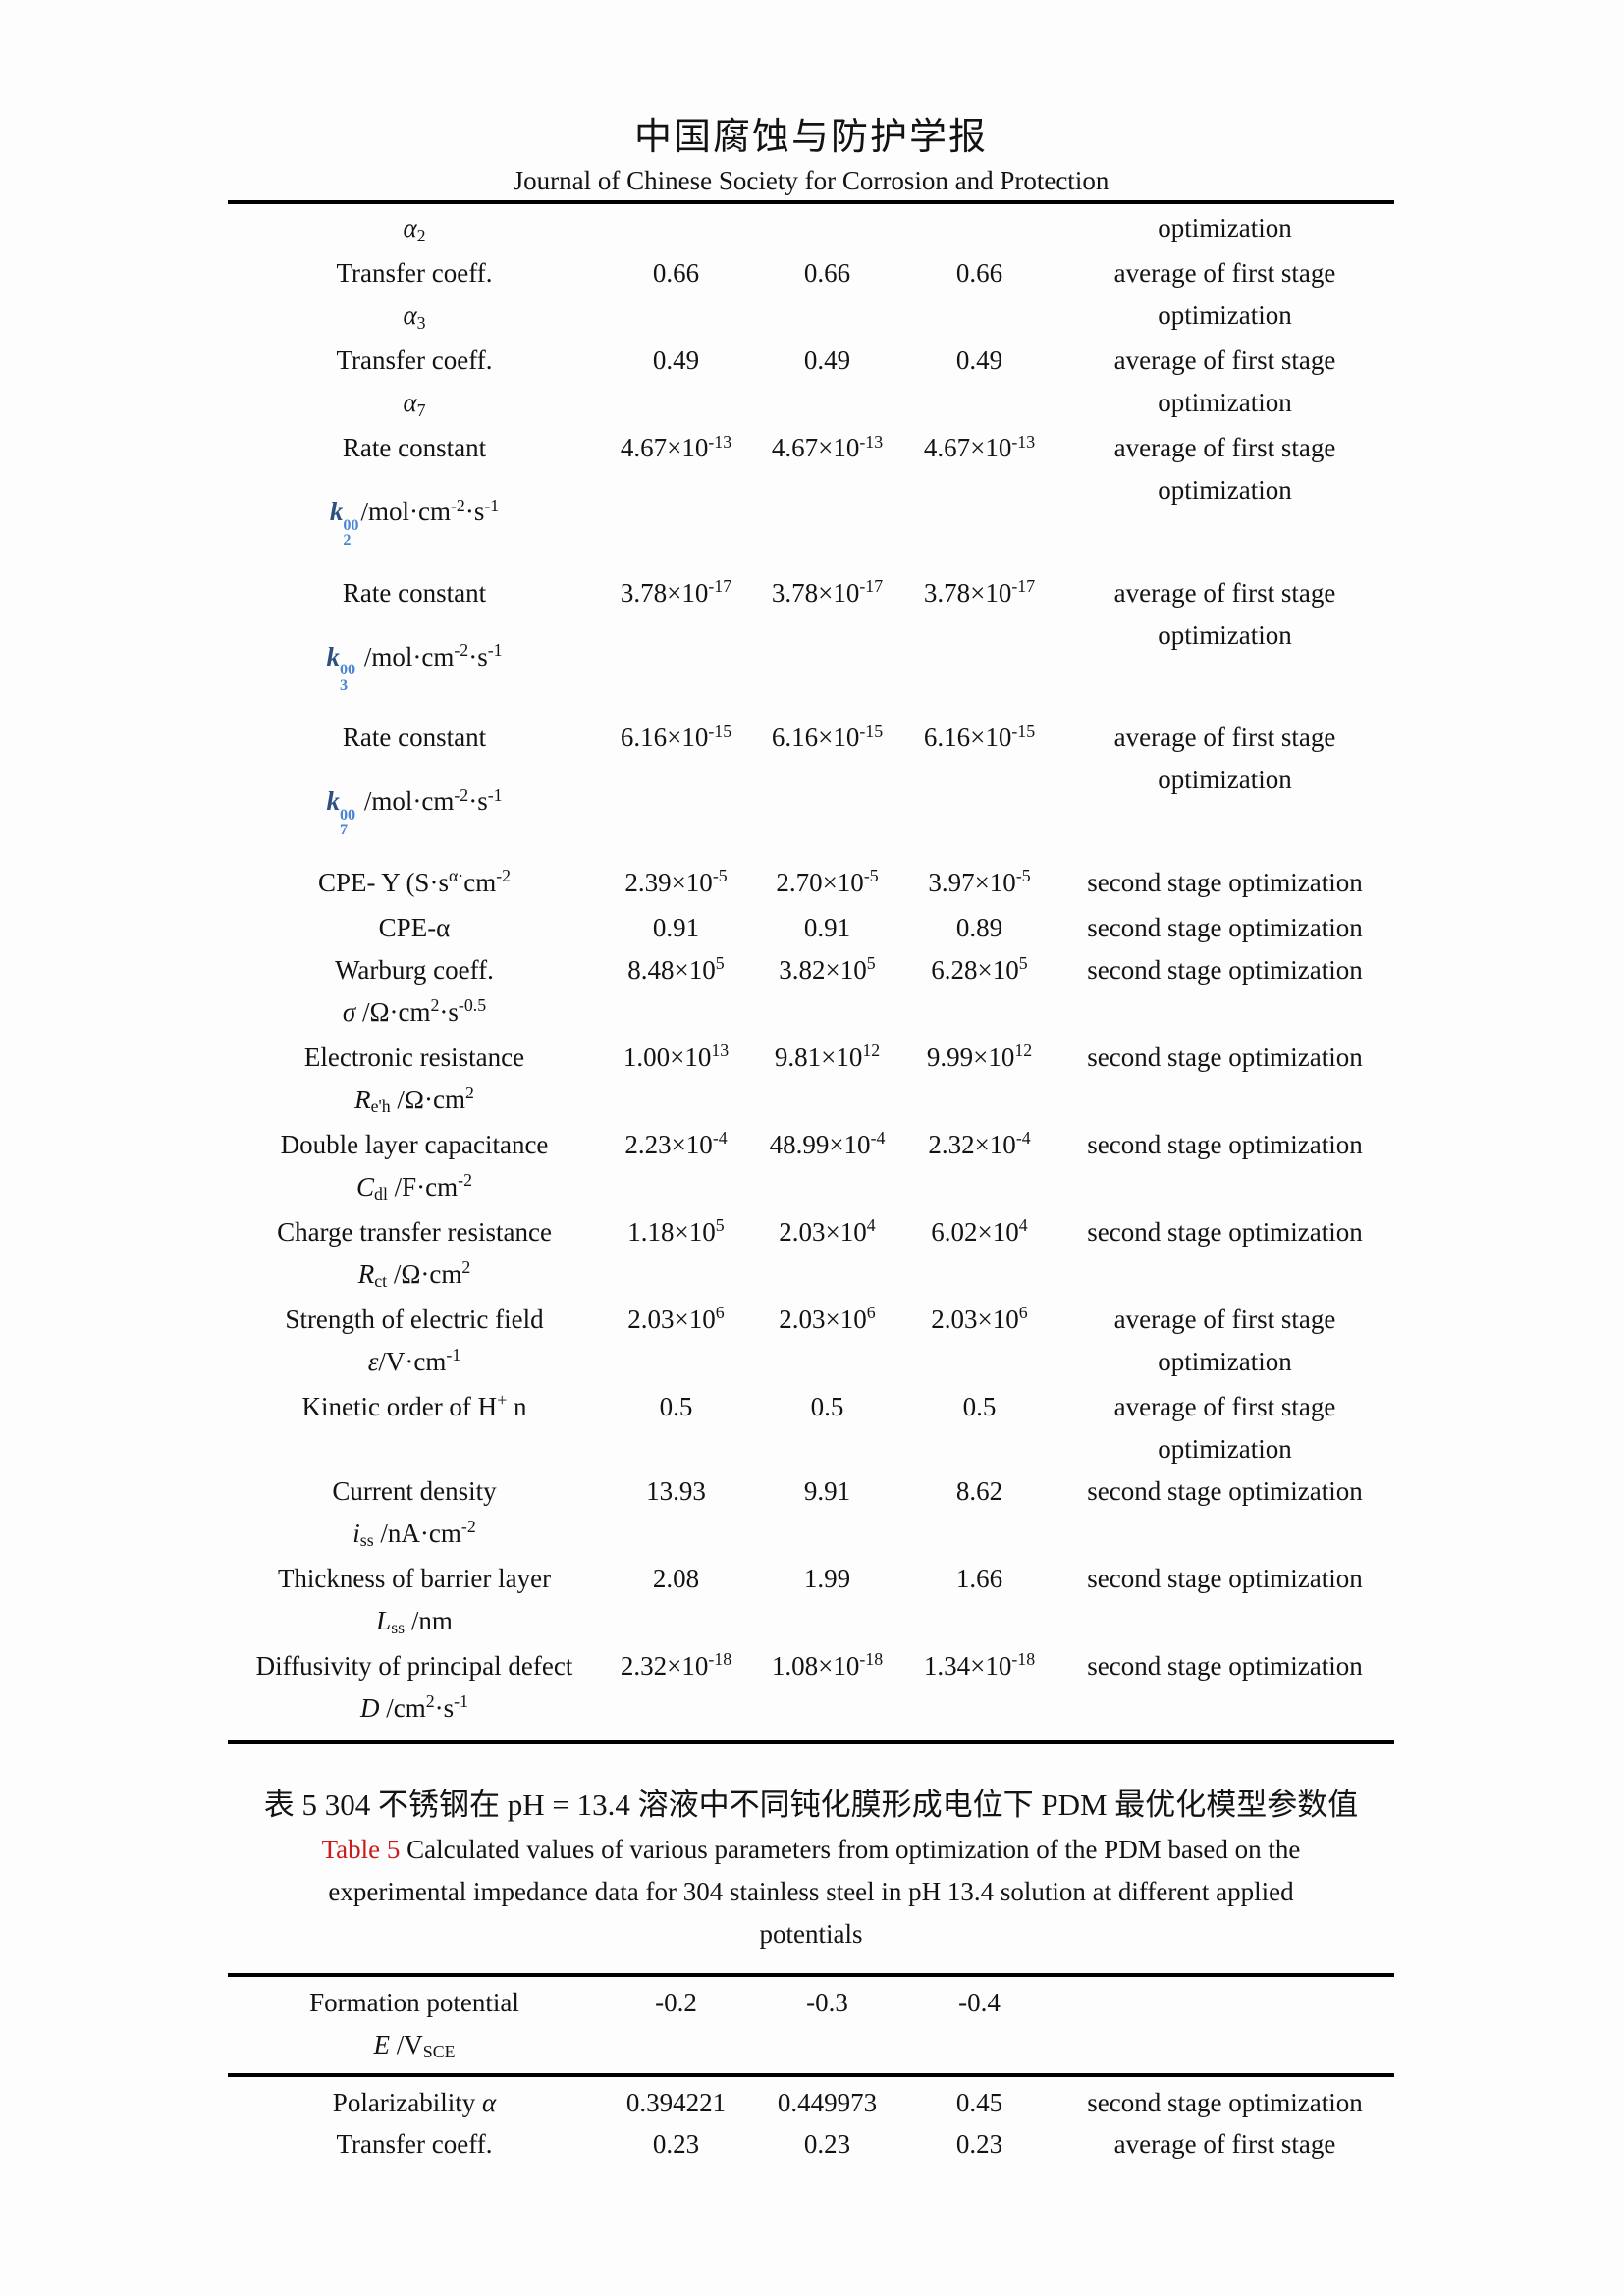 The width and height of the screenshot is (1624, 2296). What do you see at coordinates (676, 1578) in the screenshot?
I see `value-col1: 2.08` at bounding box center [676, 1578].